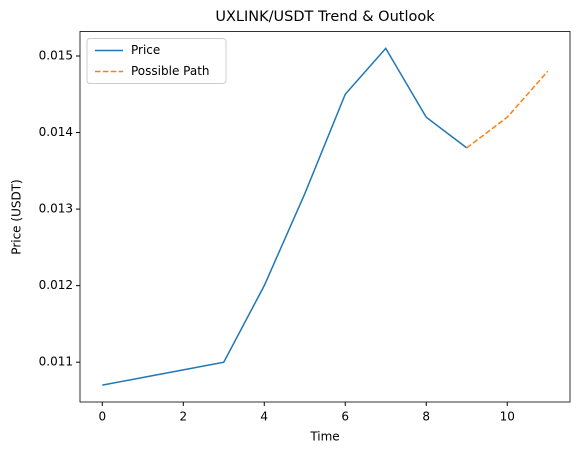  What do you see at coordinates (345, 417) in the screenshot?
I see `x-tick-label: 6` at bounding box center [345, 417].